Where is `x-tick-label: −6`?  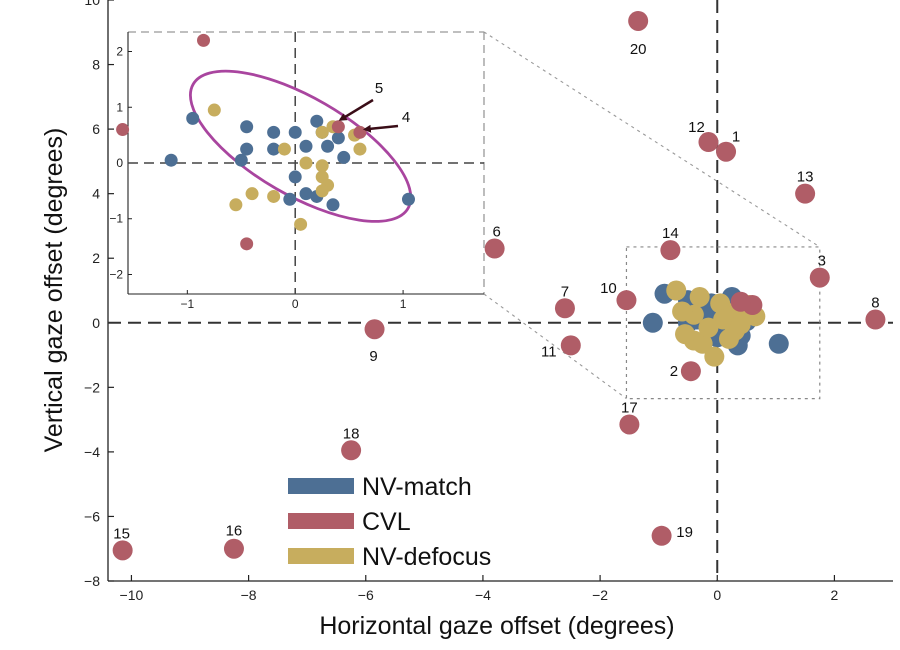
x-tick-label: −6 is located at coordinates (366, 595).